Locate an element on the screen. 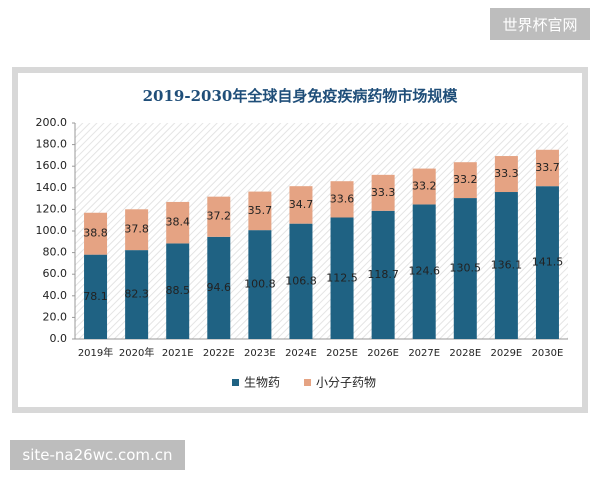 Image resolution: width=600 pixels, height=480 pixels. value-label: 124.6 is located at coordinates (424, 271).